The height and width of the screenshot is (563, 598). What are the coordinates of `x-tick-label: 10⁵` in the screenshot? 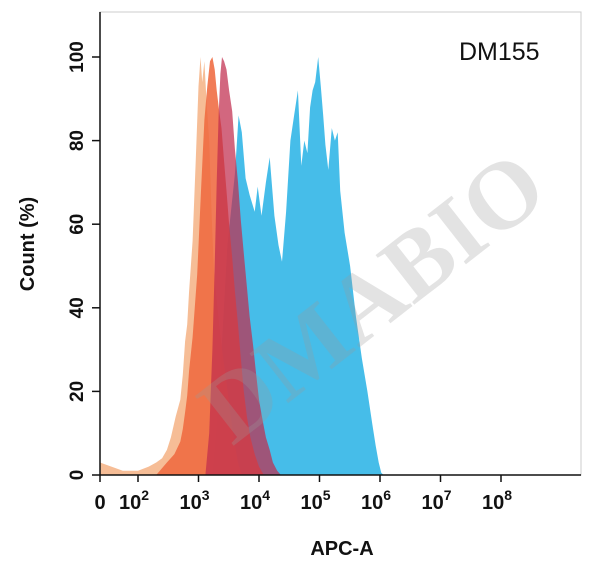 It's located at (315, 500).